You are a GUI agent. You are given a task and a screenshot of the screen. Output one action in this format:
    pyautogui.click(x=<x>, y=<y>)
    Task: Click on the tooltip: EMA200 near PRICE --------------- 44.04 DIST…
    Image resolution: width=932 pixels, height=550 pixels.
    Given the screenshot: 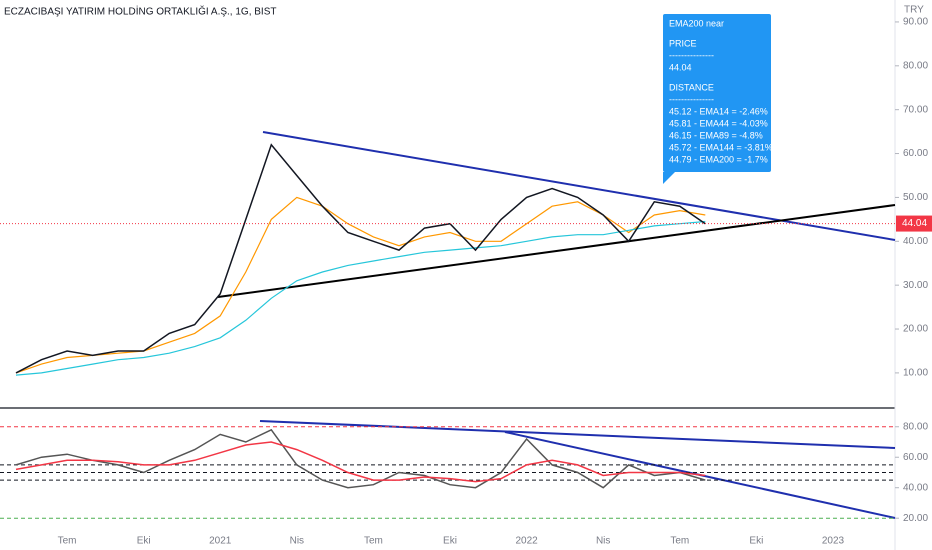 What is the action you would take?
    pyautogui.click(x=718, y=99)
    